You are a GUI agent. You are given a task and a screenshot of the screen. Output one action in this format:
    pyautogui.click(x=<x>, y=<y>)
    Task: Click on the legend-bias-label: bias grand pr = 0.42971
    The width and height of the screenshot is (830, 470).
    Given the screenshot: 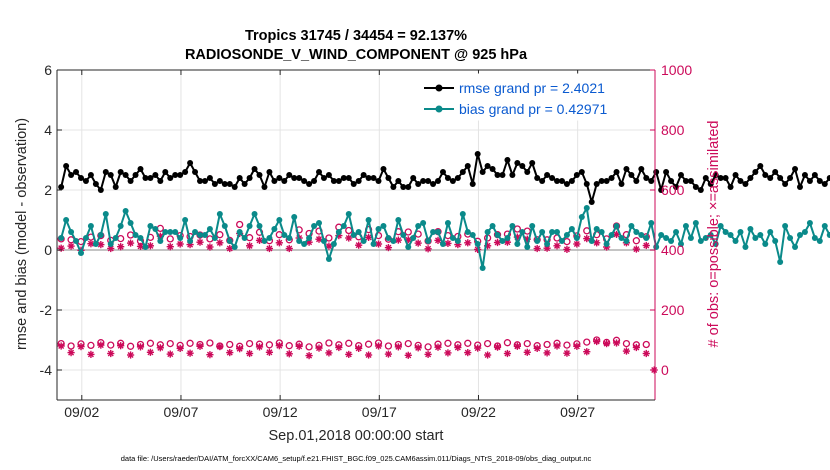 What is the action you would take?
    pyautogui.click(x=533, y=109)
    